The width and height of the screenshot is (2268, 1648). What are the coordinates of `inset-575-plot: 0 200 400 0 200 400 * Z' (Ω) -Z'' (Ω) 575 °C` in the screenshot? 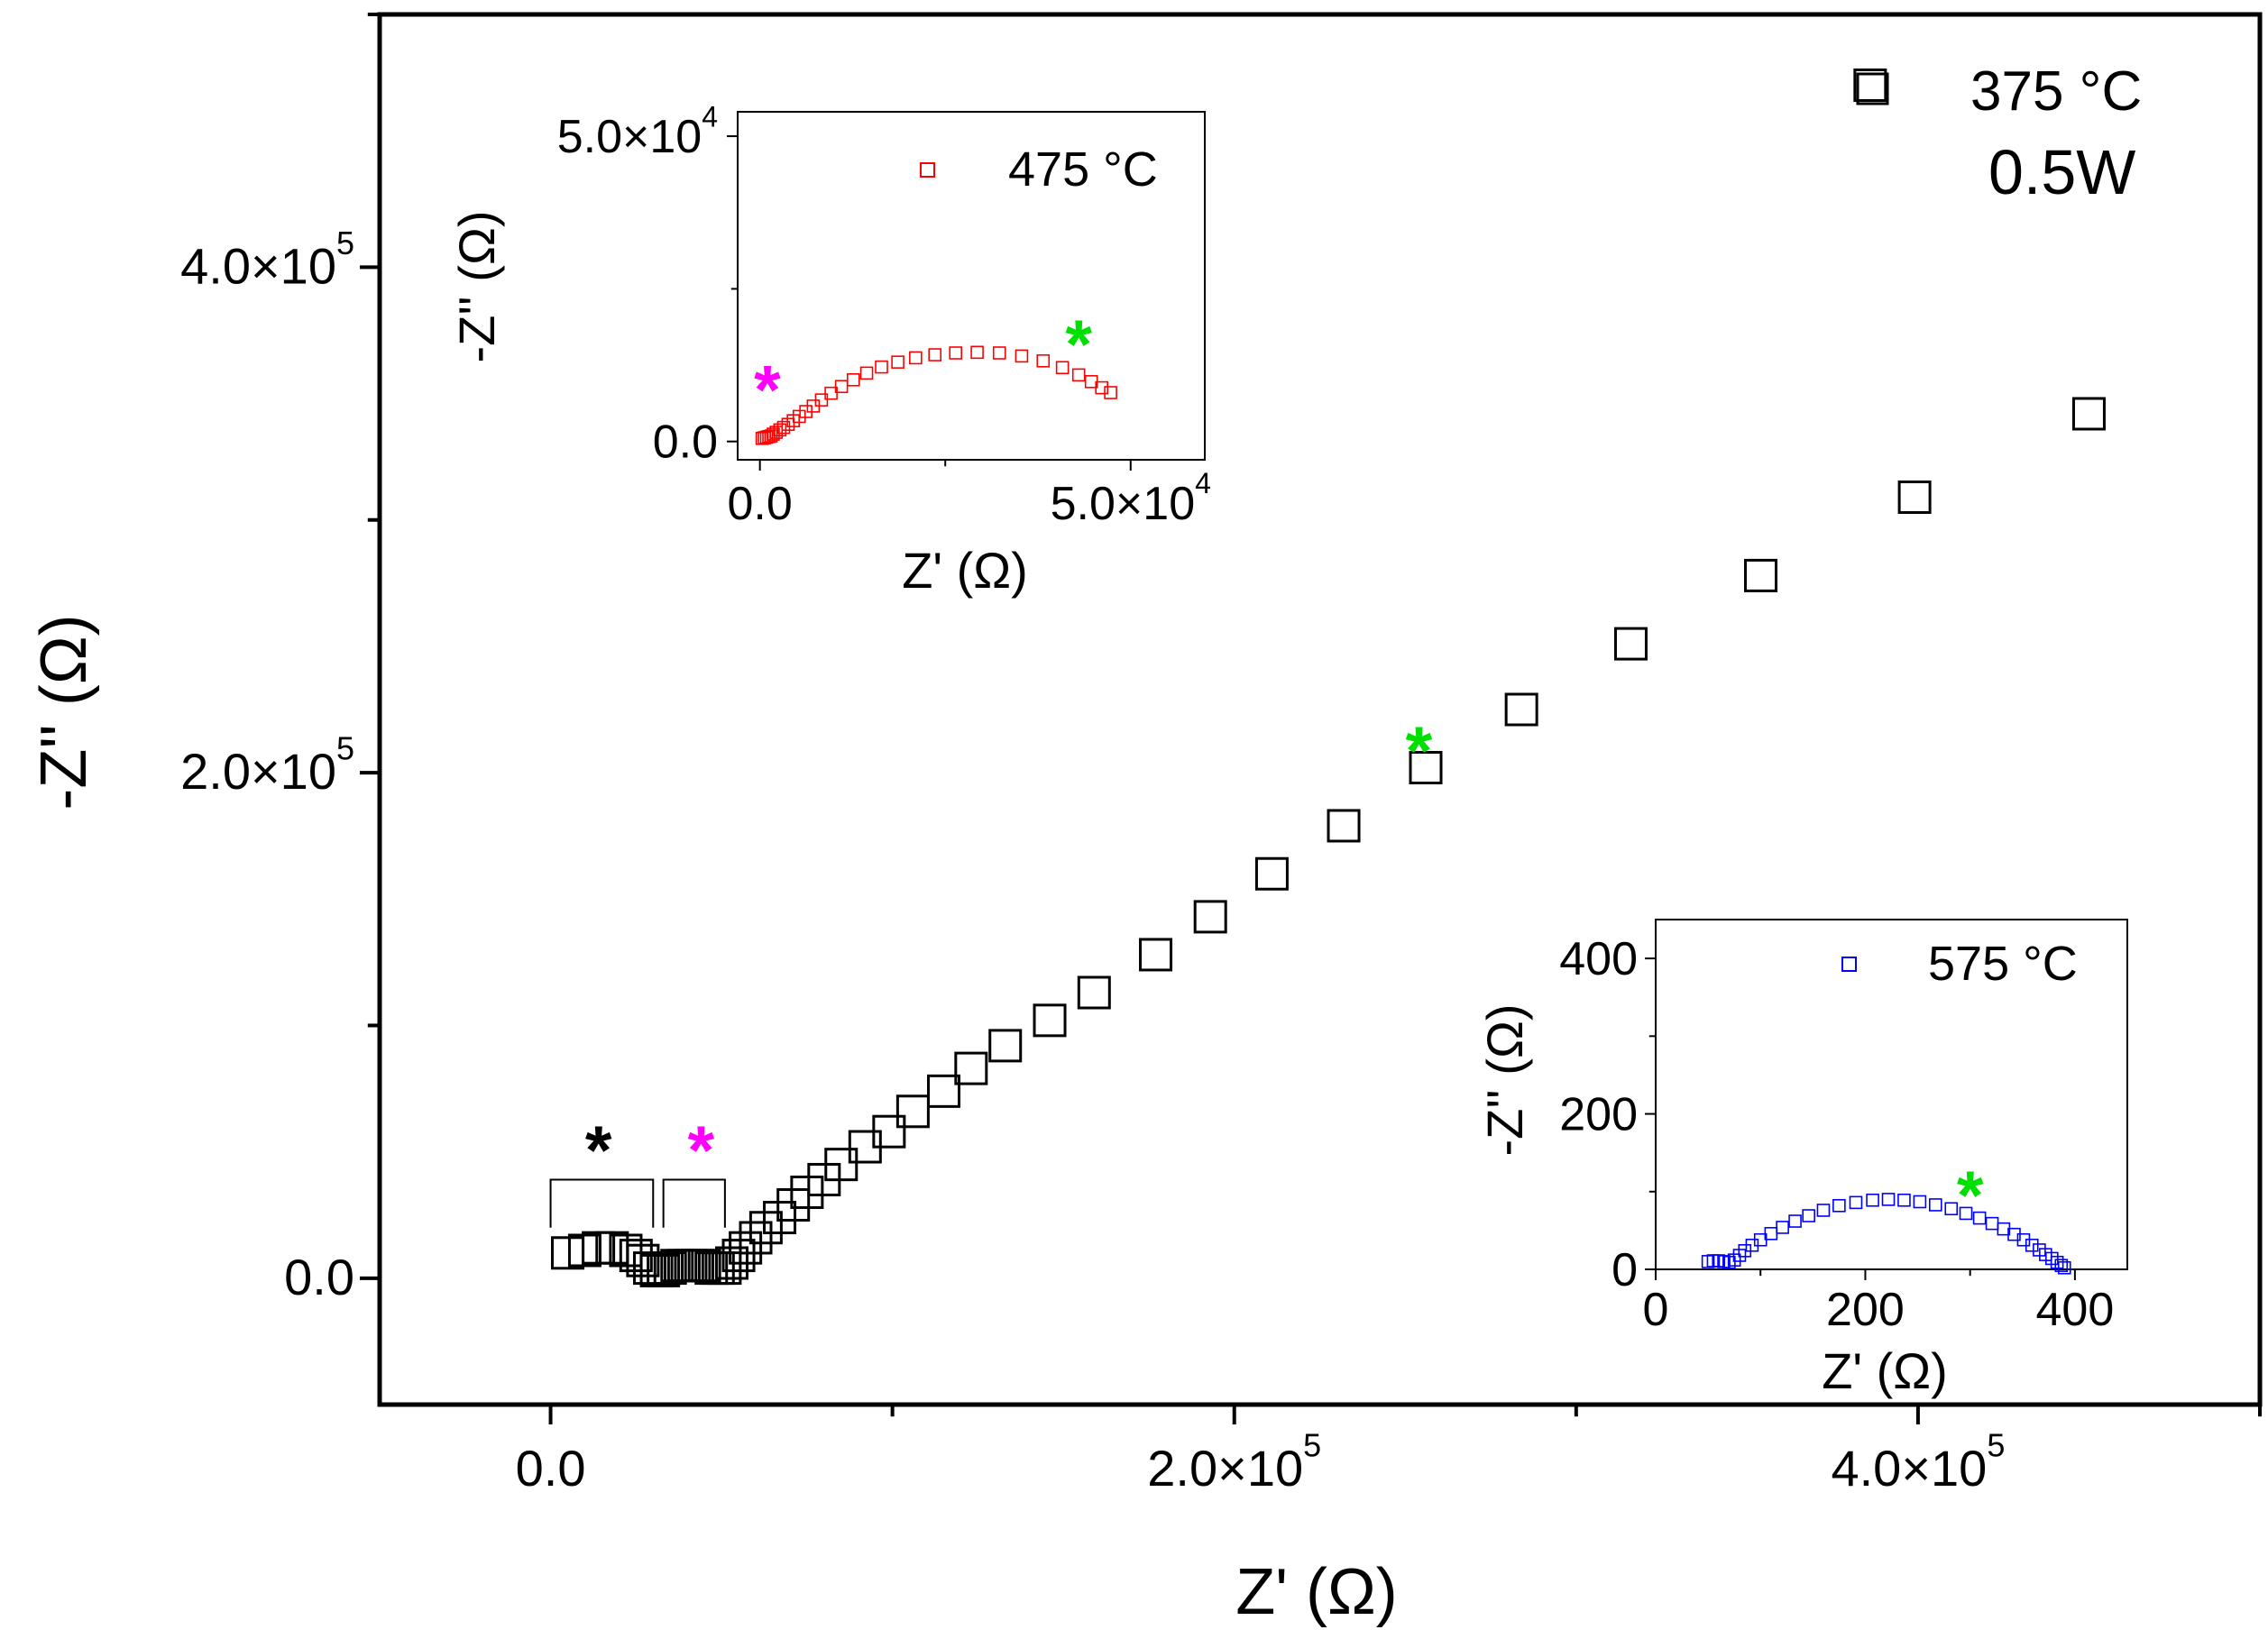 It's located at (1802, 1159).